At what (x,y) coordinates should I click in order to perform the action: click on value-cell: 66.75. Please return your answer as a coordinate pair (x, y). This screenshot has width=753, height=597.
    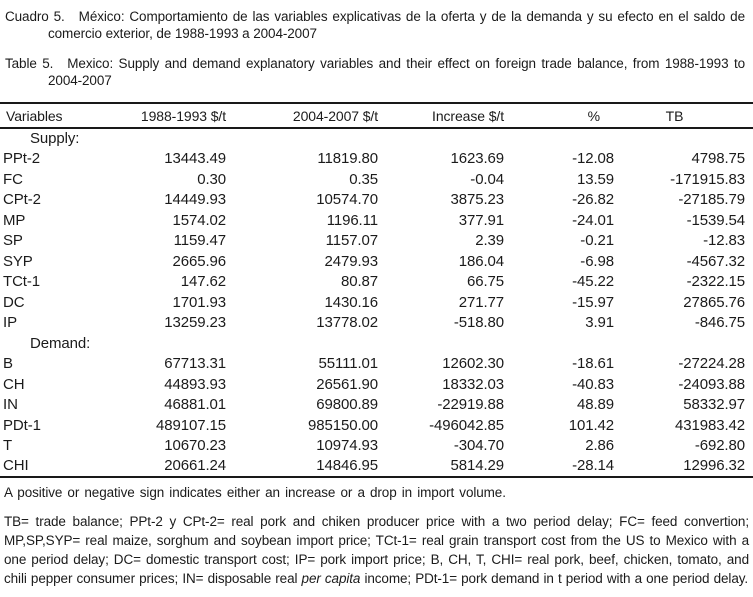
    Looking at the image, I should click on (485, 282).